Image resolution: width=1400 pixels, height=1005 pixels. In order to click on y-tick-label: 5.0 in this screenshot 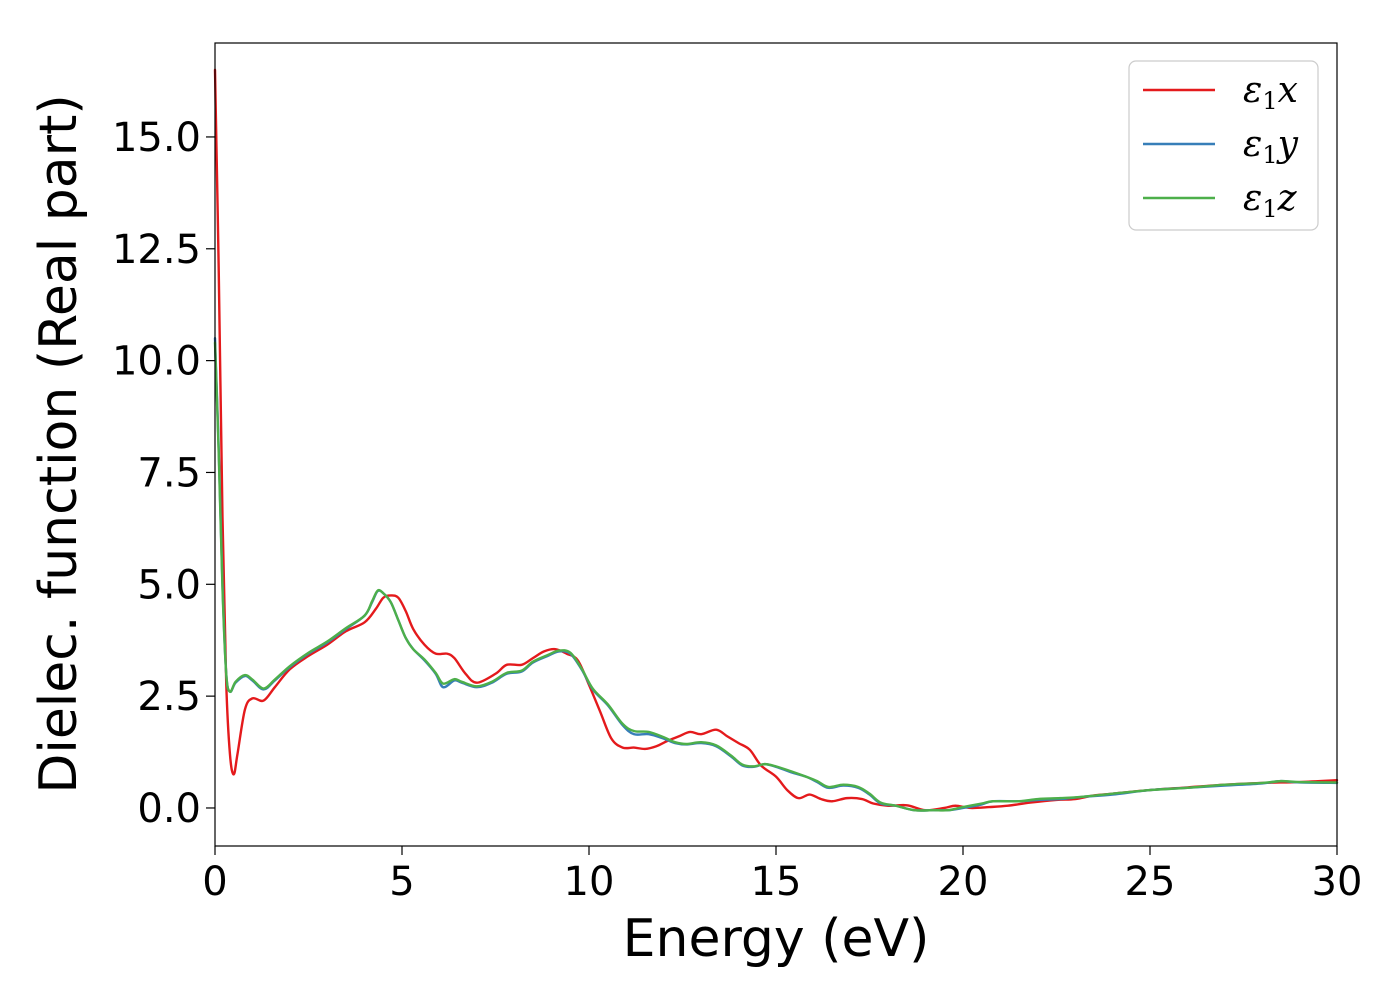, I will do `click(169, 585)`.